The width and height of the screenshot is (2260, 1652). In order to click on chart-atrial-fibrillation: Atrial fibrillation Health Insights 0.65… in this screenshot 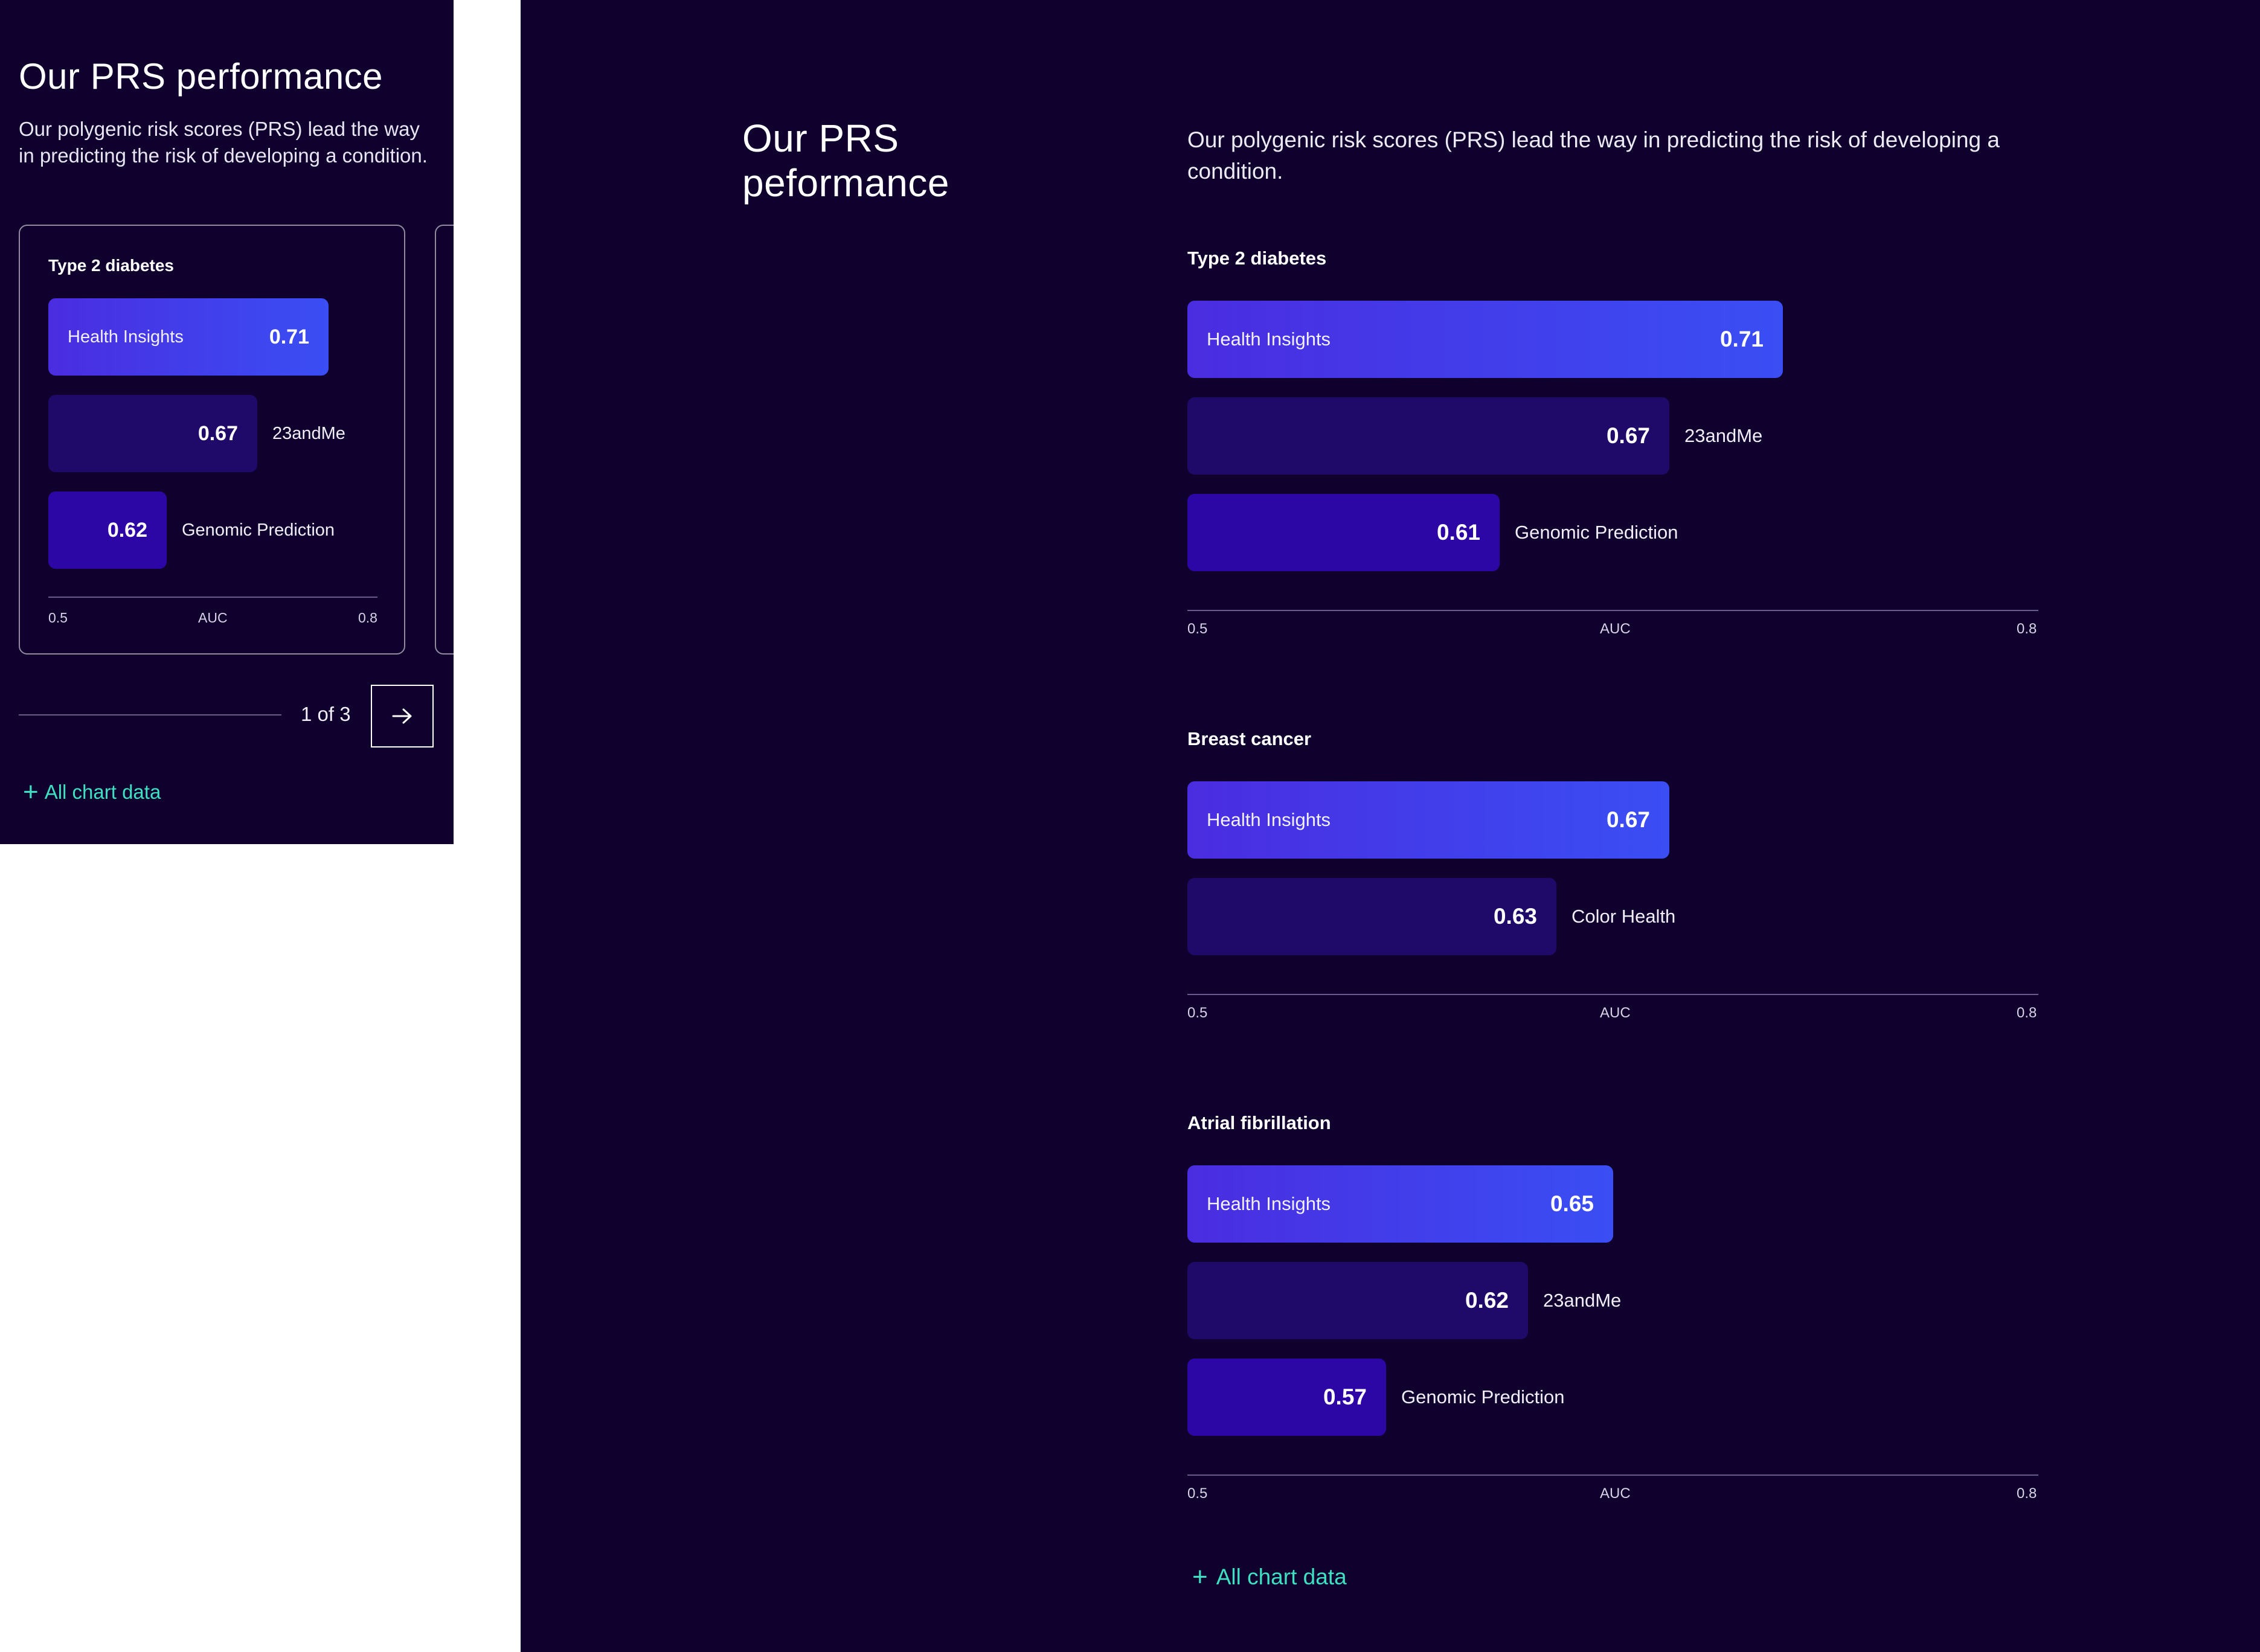, I will do `click(1613, 1311)`.